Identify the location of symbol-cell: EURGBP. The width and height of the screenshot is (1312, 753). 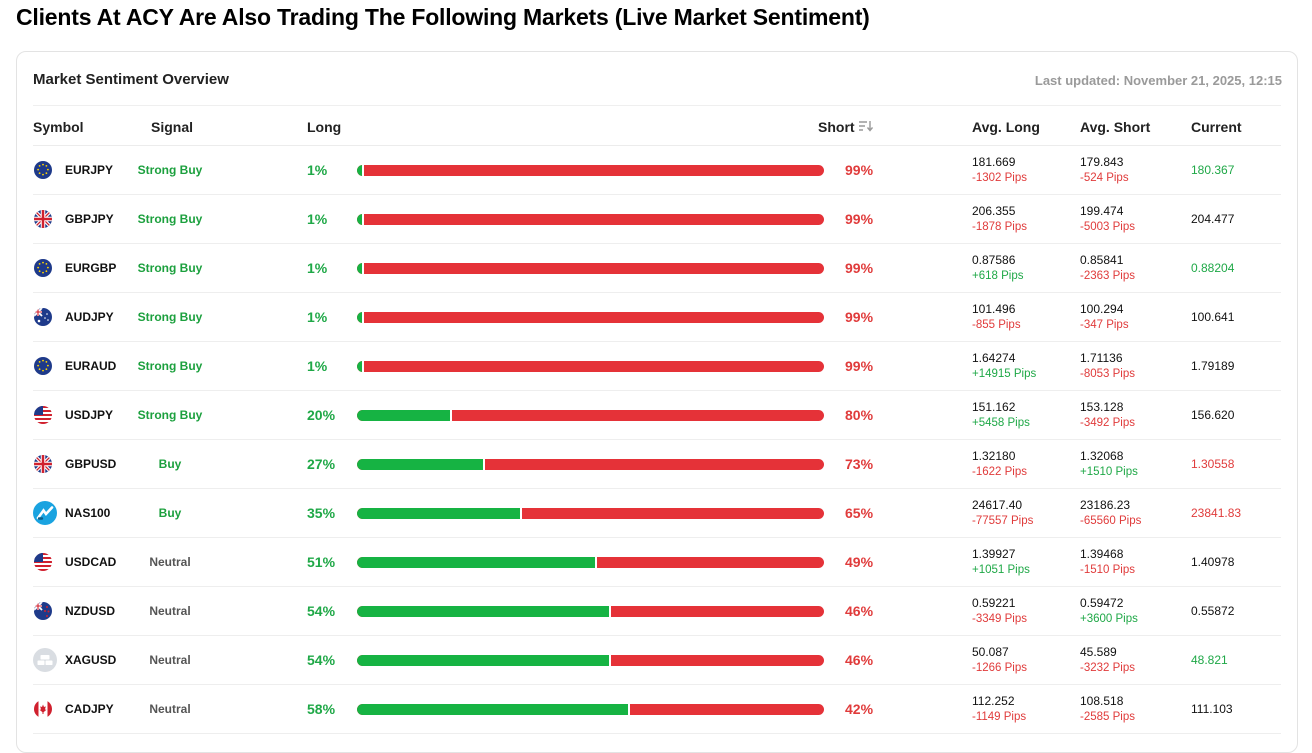
(91, 268).